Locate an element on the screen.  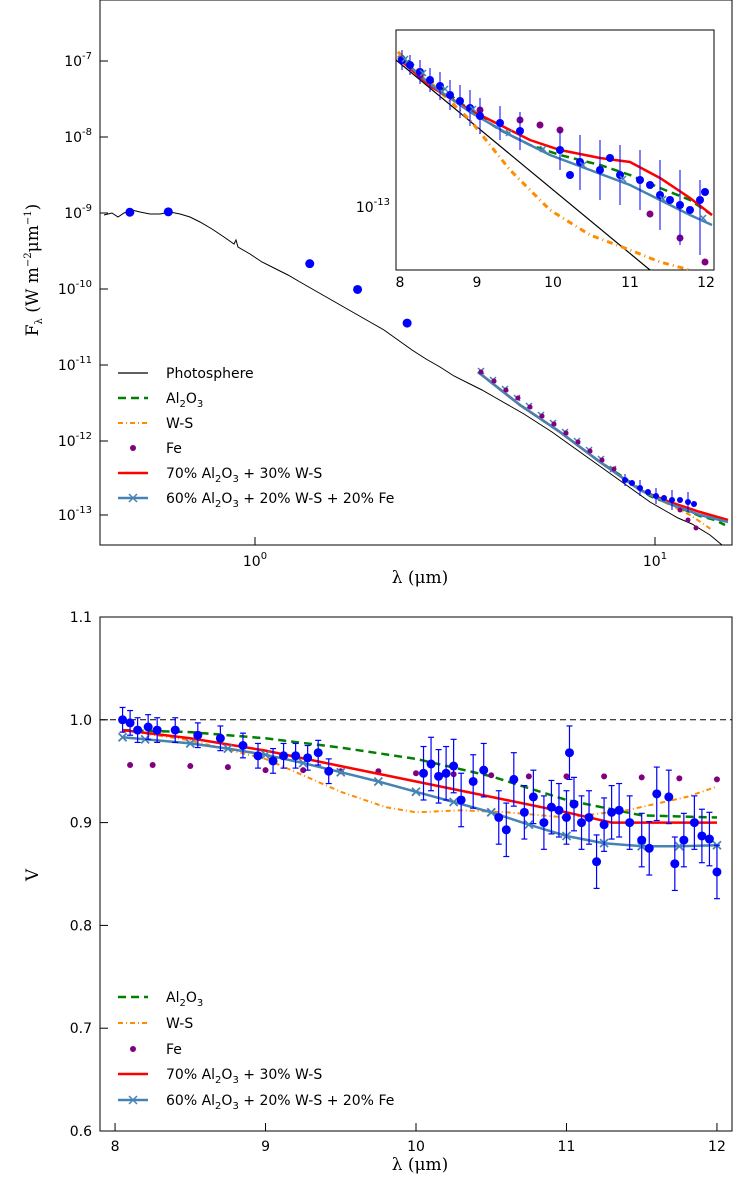
bottom-xtick-label: 11 is located at coordinates (567, 1147).